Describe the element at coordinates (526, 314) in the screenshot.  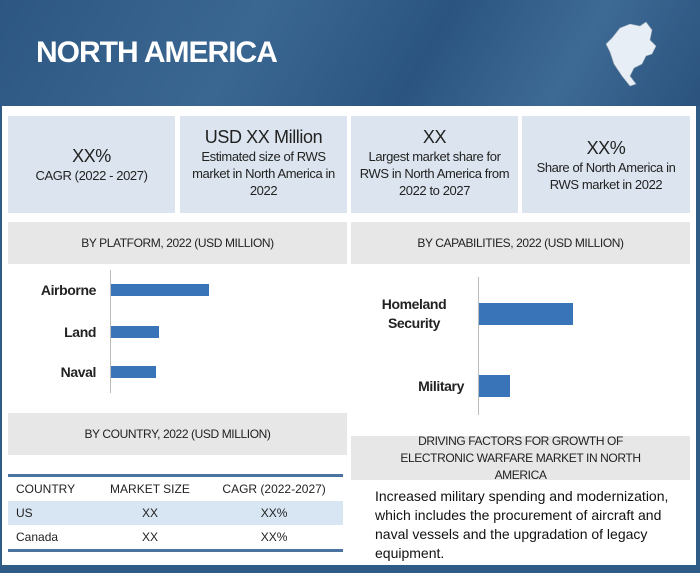
I see `bar-homeland-security` at that location.